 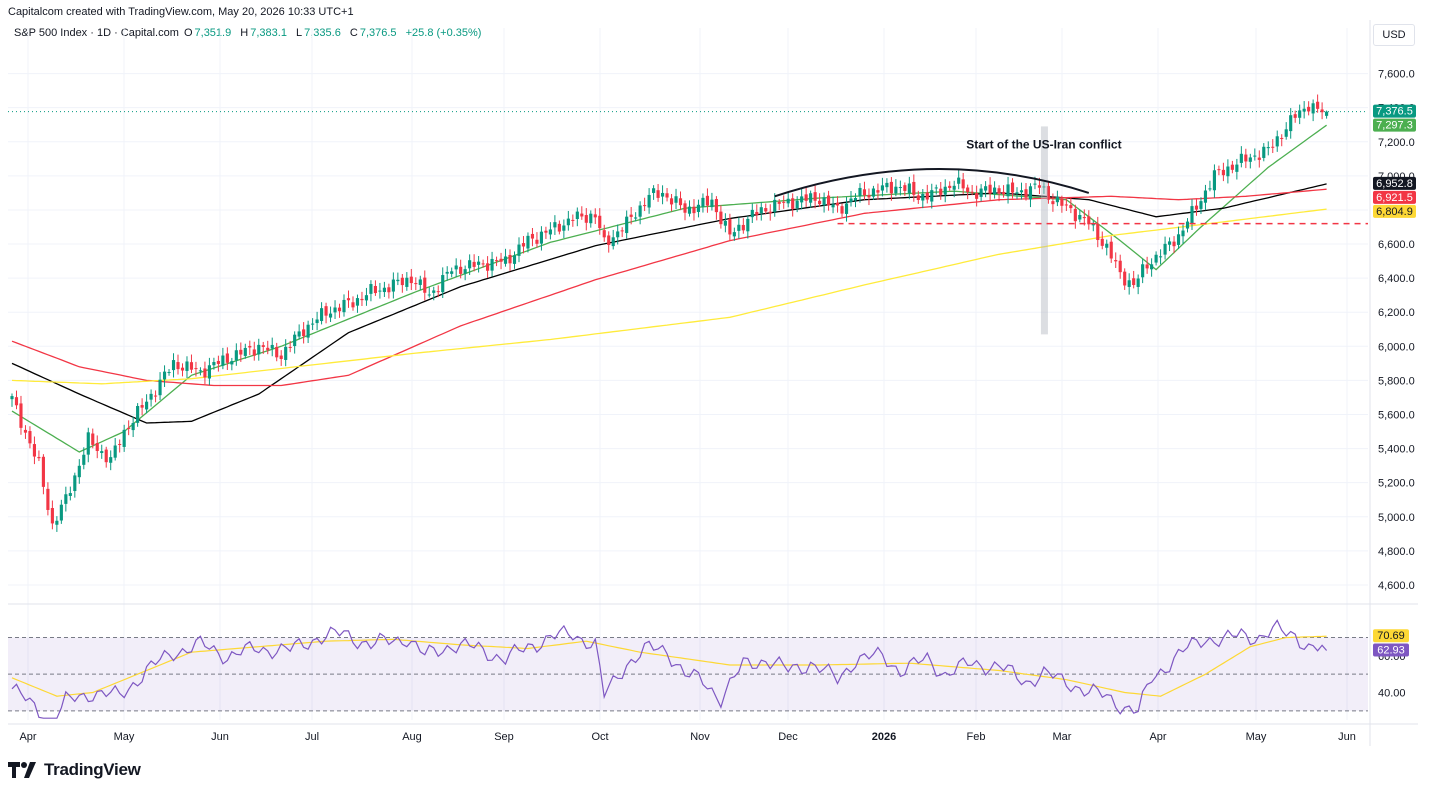 What do you see at coordinates (213, 33) in the screenshot?
I see `open-value: 7,351.9` at bounding box center [213, 33].